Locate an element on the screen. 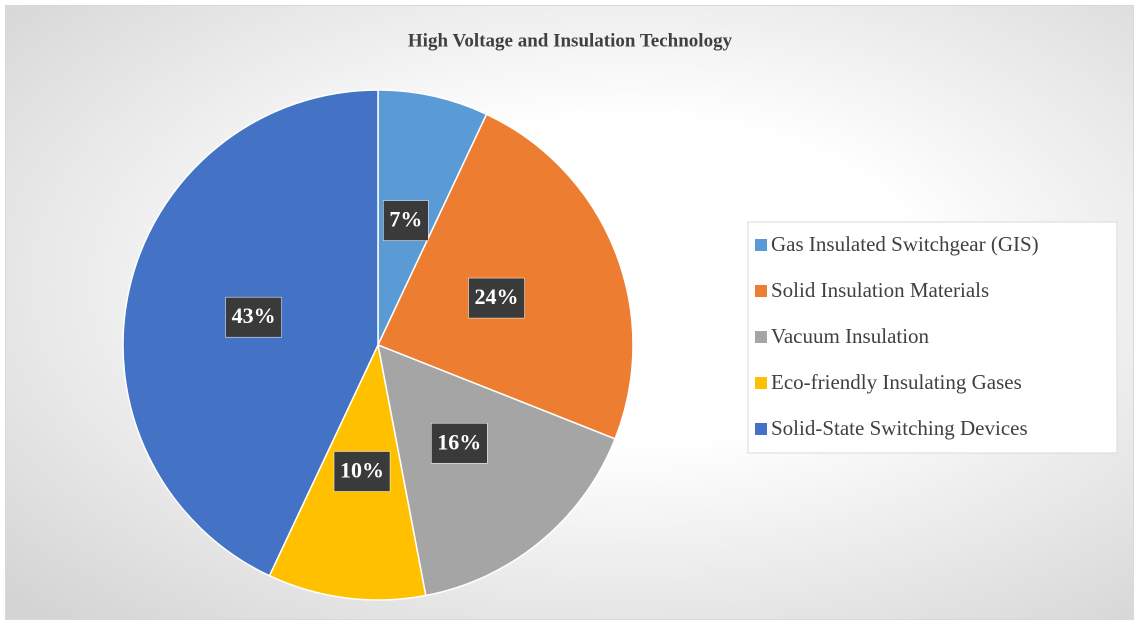  data-label: 24% is located at coordinates (497, 296).